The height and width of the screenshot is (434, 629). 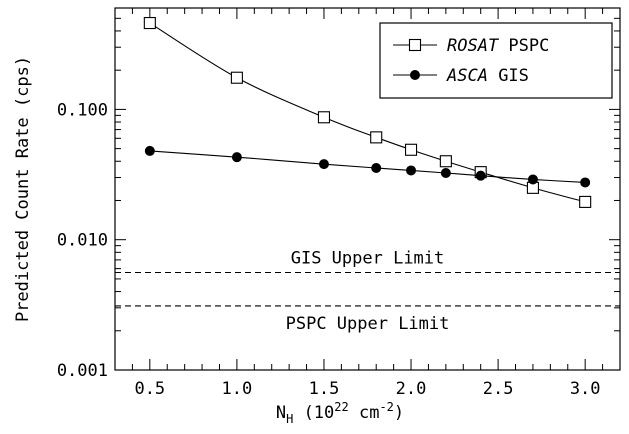 What do you see at coordinates (467, 76) in the screenshot?
I see `legend-label-italic: ASCA` at bounding box center [467, 76].